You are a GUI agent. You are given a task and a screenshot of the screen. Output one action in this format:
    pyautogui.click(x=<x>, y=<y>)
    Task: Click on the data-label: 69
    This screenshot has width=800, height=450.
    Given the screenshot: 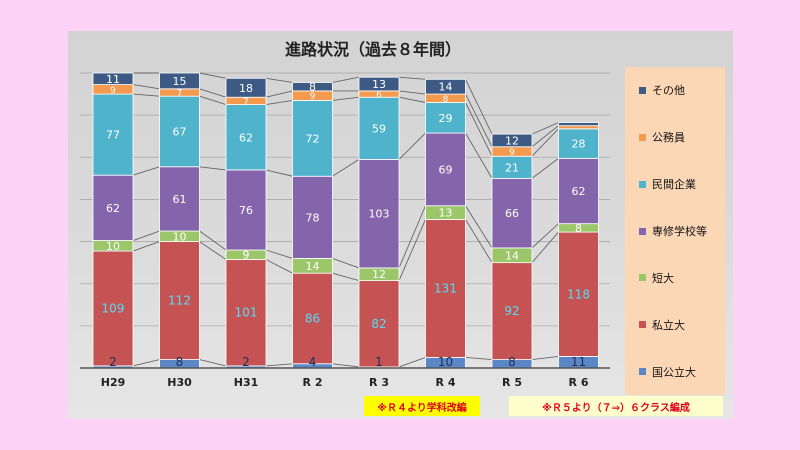 What is the action you would take?
    pyautogui.click(x=446, y=169)
    